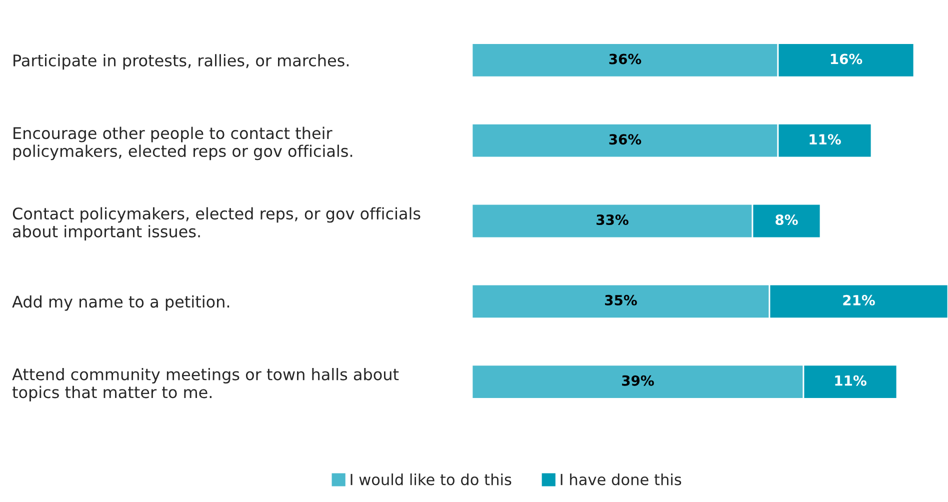  What do you see at coordinates (638, 380) in the screenshot?
I see `data-label: 39%` at bounding box center [638, 380].